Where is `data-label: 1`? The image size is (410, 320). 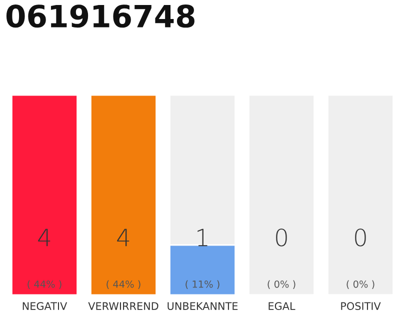
data-label: 1 is located at coordinates (203, 237).